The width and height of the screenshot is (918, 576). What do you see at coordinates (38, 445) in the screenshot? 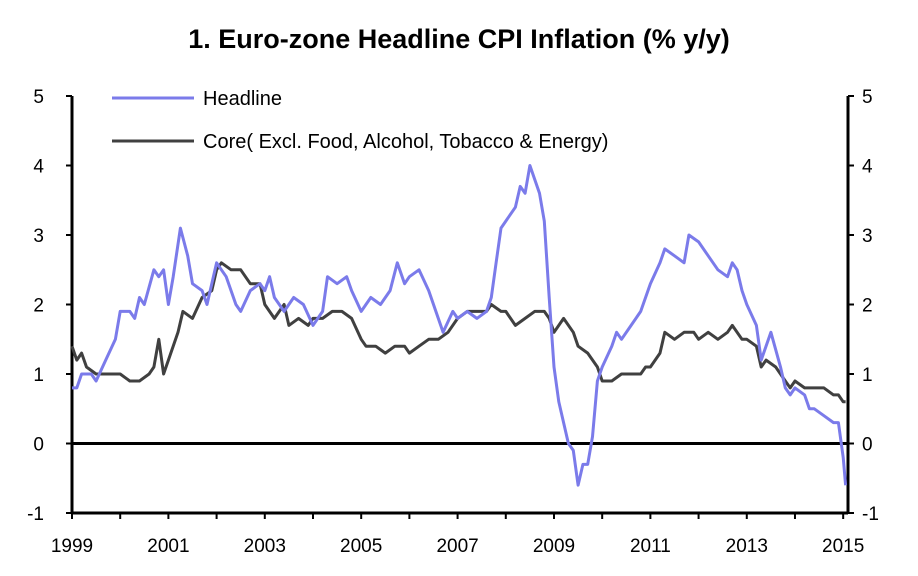
I see `y-tick-label-left: 0` at bounding box center [38, 445].